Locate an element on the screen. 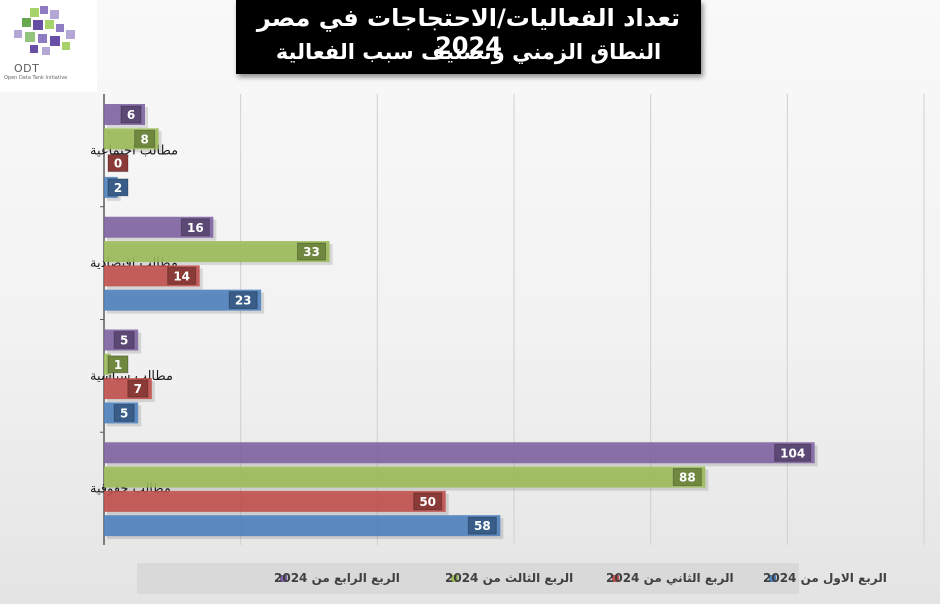 Image resolution: width=940 pixels, height=604 pixels. odt-logo: ODT Open Data Tank Initiative is located at coordinates (48, 46).